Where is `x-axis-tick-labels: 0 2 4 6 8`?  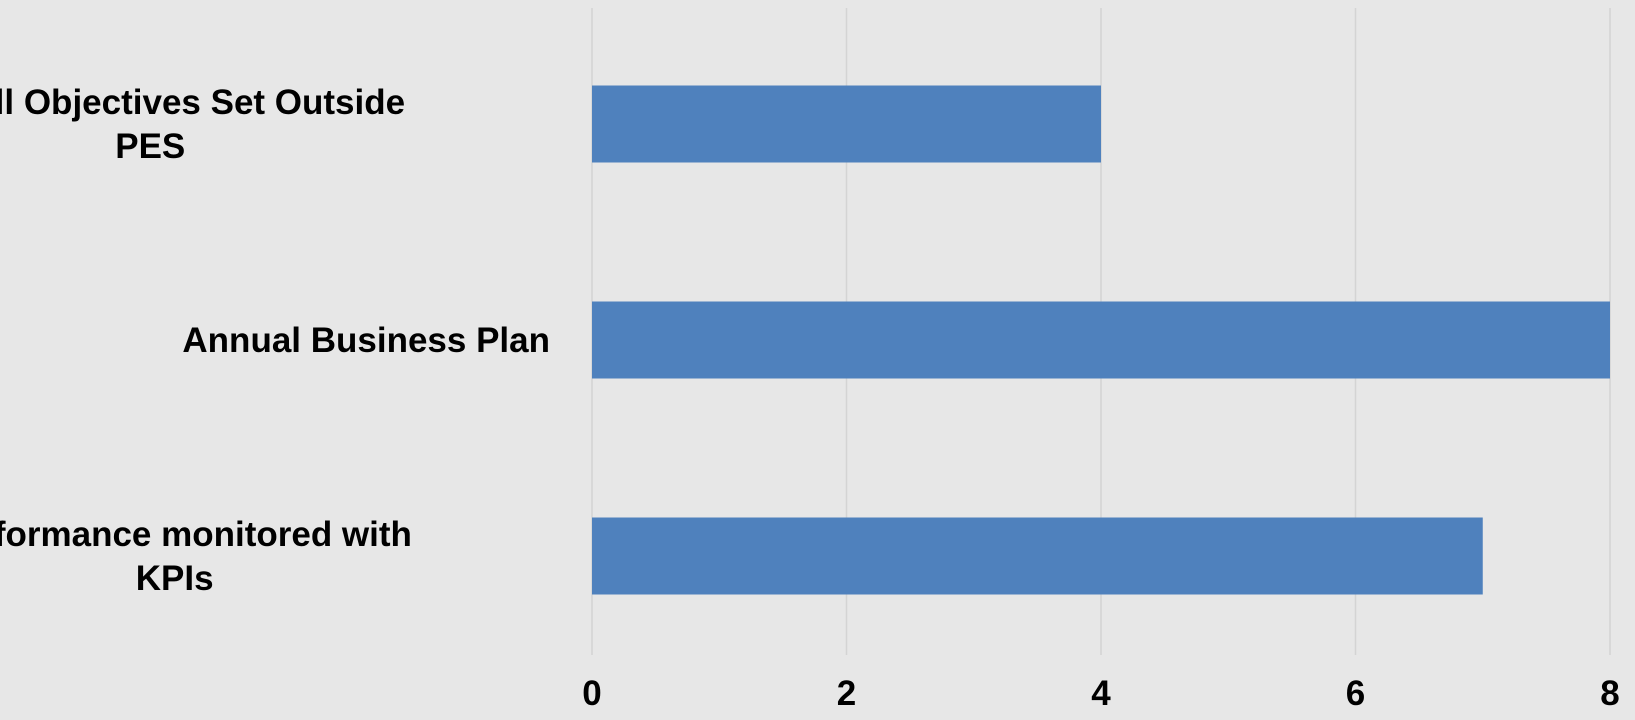
x-axis-tick-labels: 0 2 4 6 8 is located at coordinates (1100, 693).